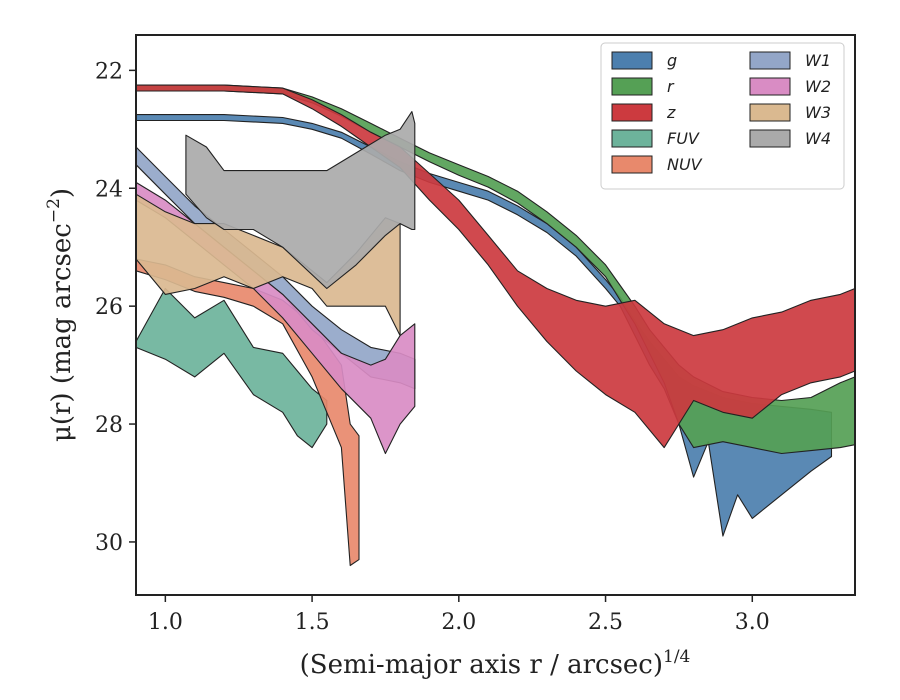 This screenshot has width=900, height=700. I want to click on x-axis-ticks: 1.0 1.5 2.0 2.5 3.0, so click(459, 615).